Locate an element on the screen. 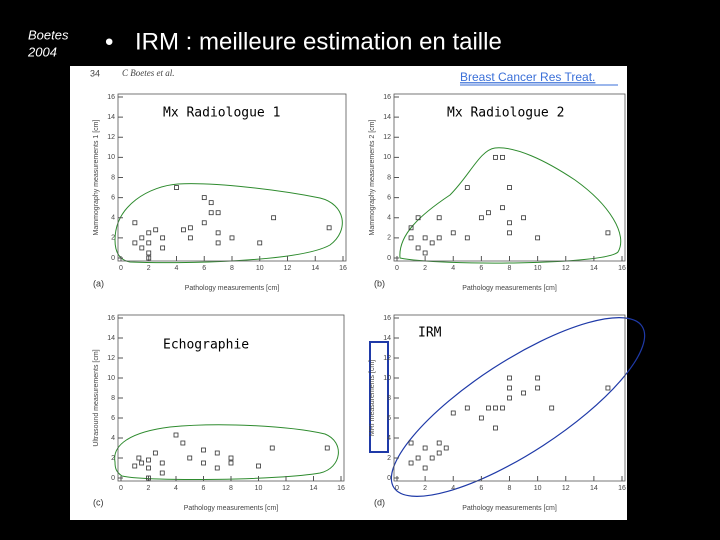 This screenshot has height=540, width=720. source-link: Breast Cancer Res Treat. is located at coordinates (527, 77).